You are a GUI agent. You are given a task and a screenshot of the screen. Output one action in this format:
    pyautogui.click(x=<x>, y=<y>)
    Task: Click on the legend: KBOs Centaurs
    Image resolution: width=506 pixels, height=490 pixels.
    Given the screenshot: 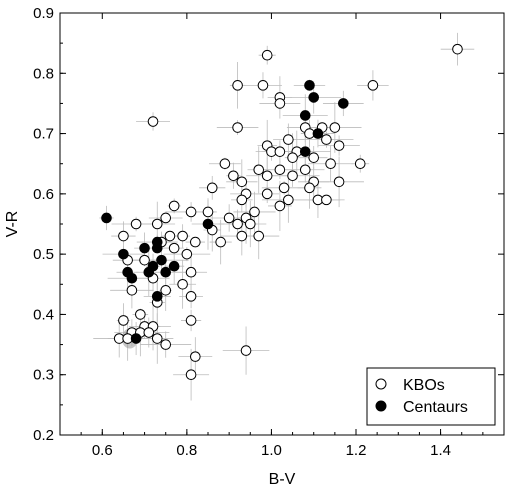 What is the action you would take?
    pyautogui.click(x=431, y=396)
    